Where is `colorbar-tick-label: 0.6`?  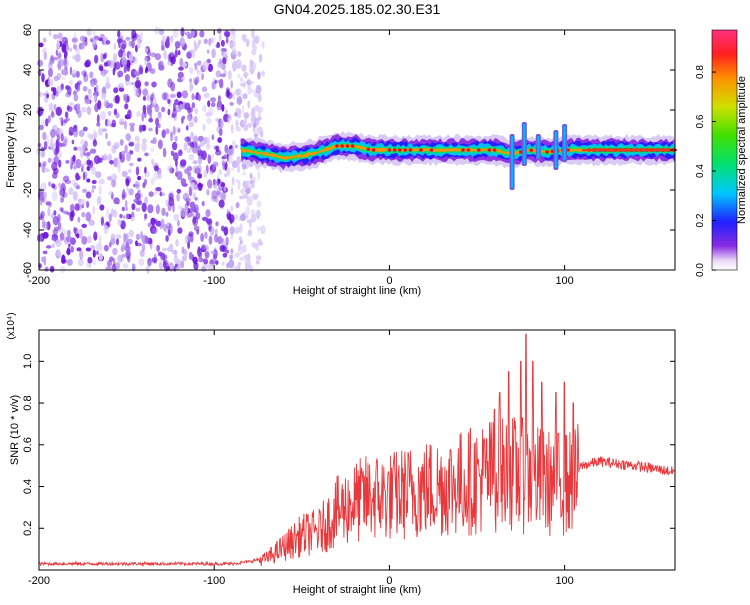 colorbar-tick-label: 0.6 is located at coordinates (700, 121).